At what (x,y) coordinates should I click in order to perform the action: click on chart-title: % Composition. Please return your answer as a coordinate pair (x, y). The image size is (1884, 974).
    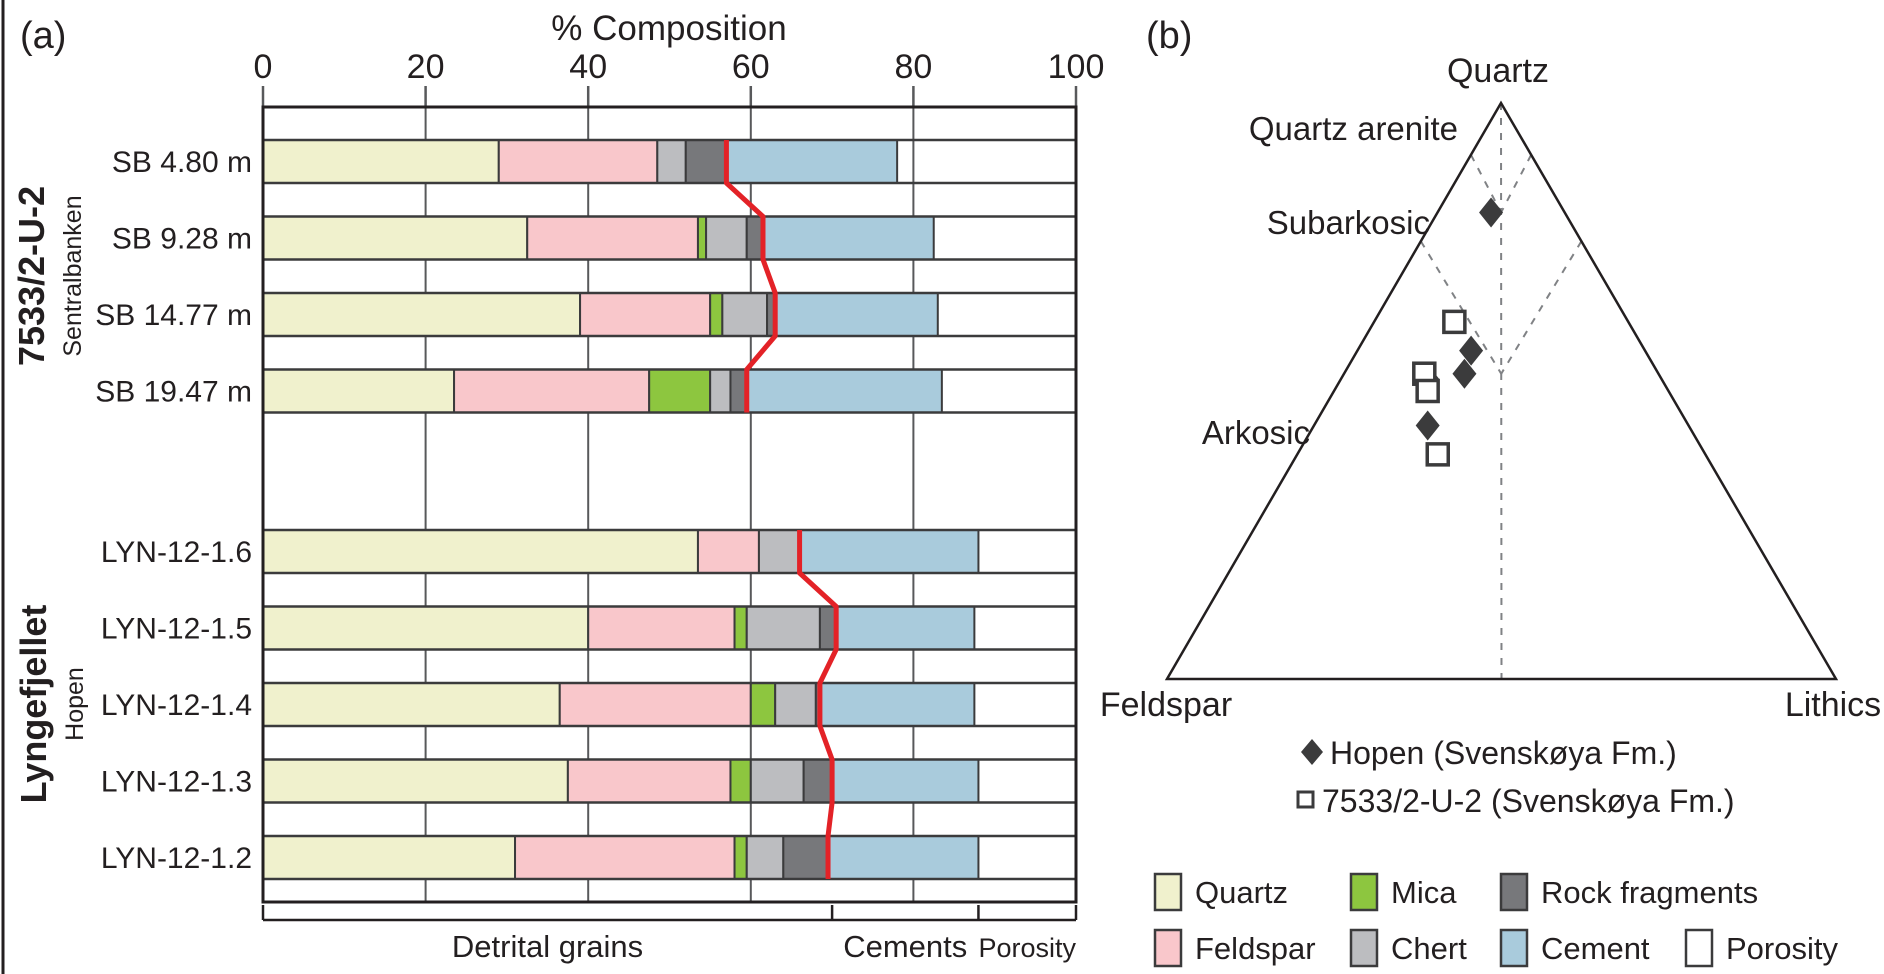
    Looking at the image, I should click on (668, 28).